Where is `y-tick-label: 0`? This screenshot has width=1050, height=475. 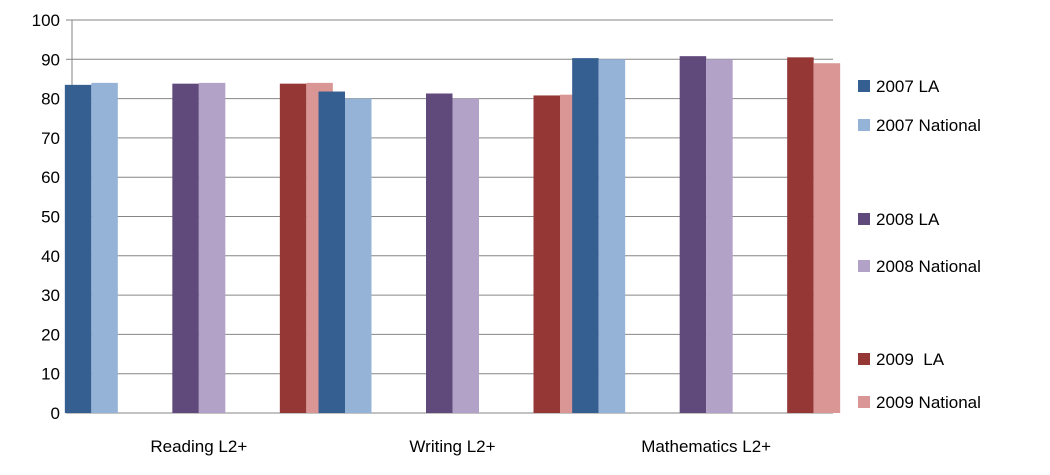
y-tick-label: 0 is located at coordinates (55, 413).